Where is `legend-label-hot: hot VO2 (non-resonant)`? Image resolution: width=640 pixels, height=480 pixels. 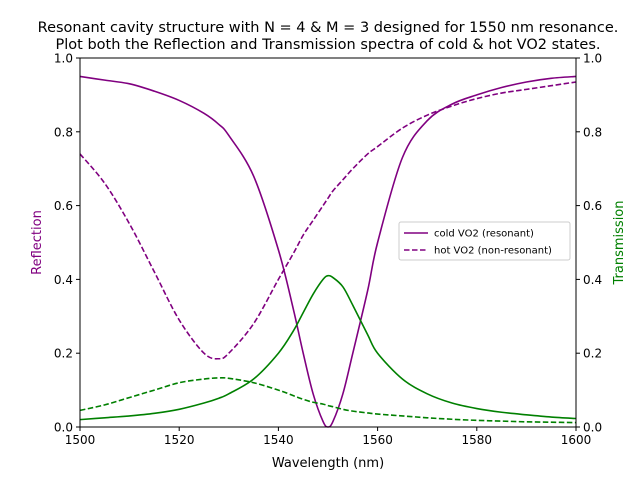
legend-label-hot: hot VO2 (non-resonant) is located at coordinates (493, 251).